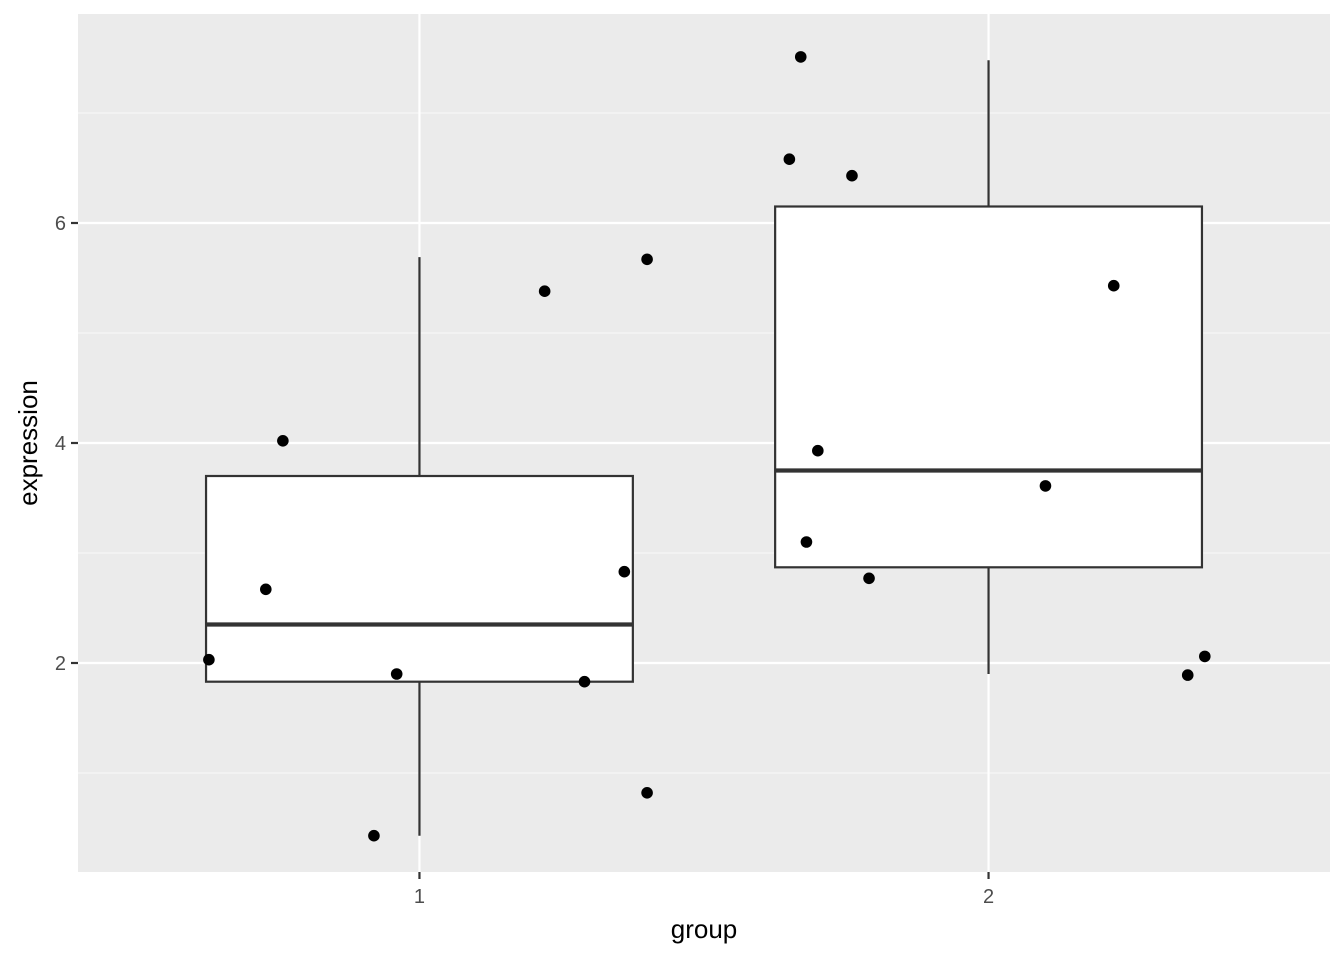  What do you see at coordinates (419, 897) in the screenshot?
I see `x-tick-label: 1` at bounding box center [419, 897].